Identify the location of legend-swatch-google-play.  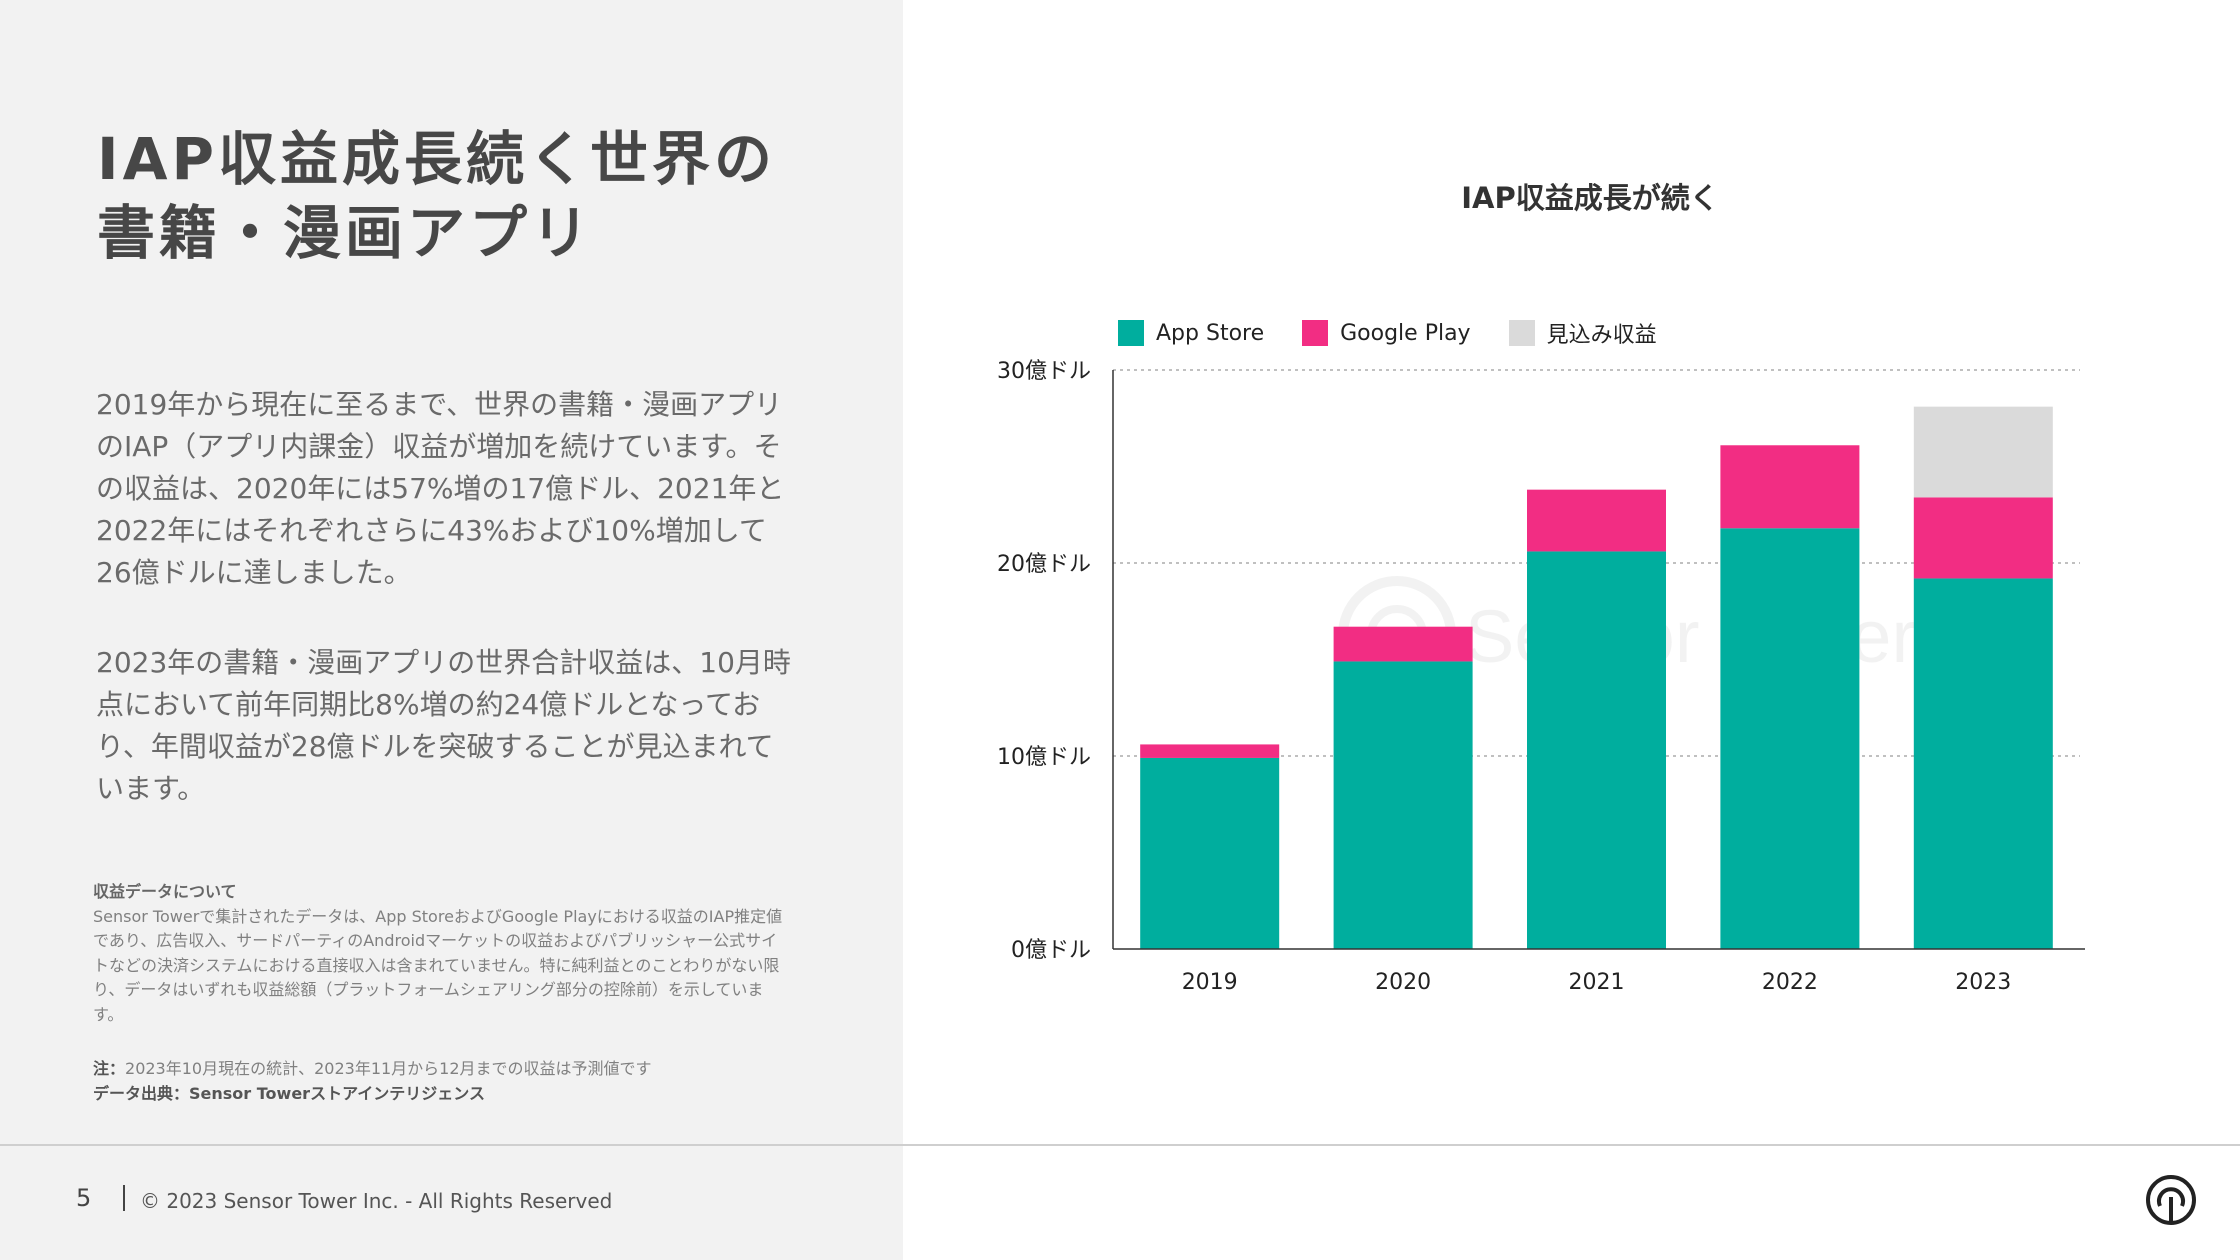
(1315, 333).